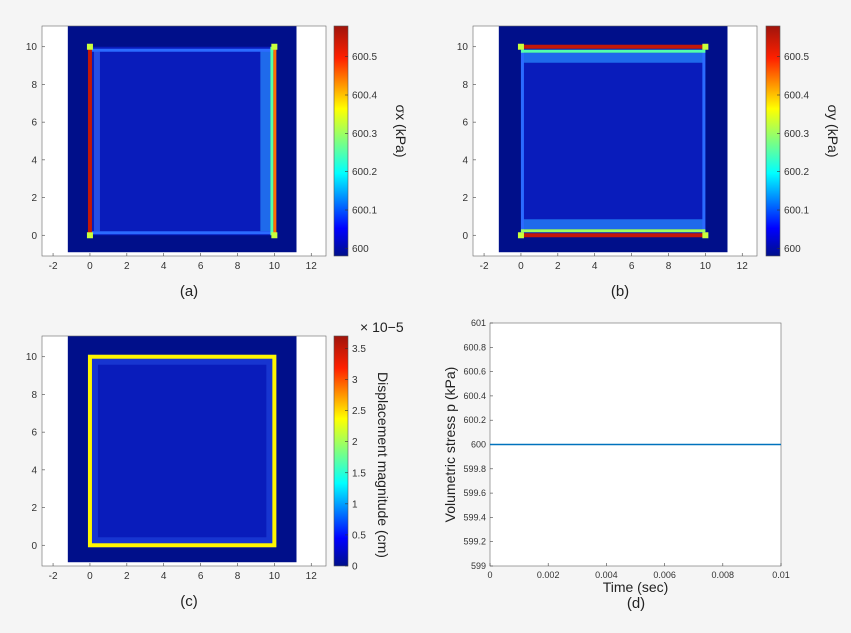  What do you see at coordinates (613, 51) in the screenshot?
I see `edge-top-inner` at bounding box center [613, 51].